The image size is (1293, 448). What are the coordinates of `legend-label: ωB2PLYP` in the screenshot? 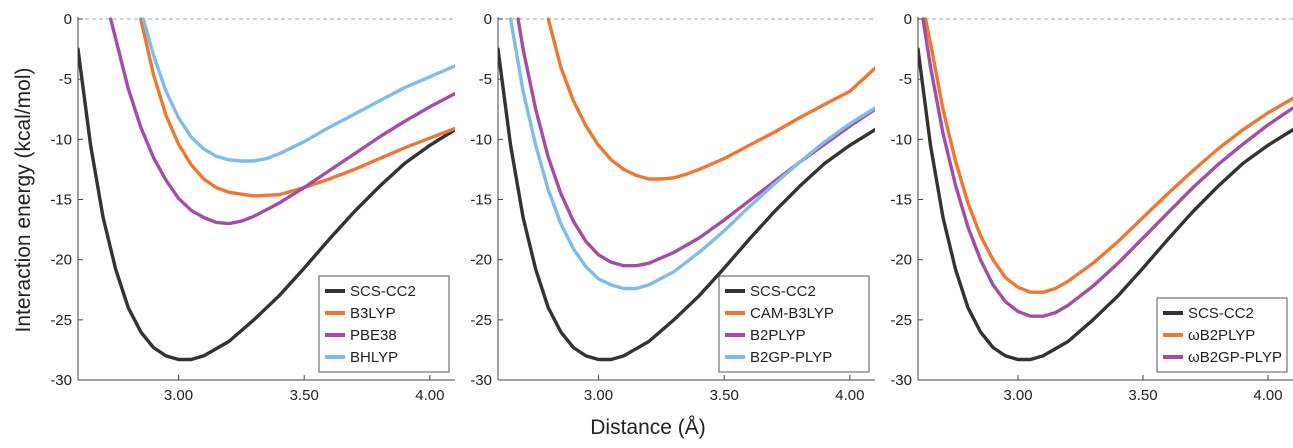 It's located at (1221, 335).